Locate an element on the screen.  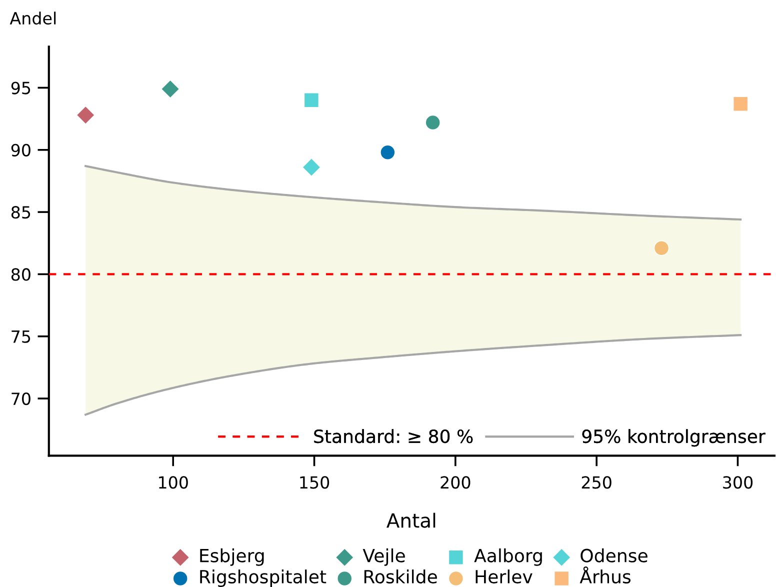
x-axis-title: Antal is located at coordinates (411, 520).